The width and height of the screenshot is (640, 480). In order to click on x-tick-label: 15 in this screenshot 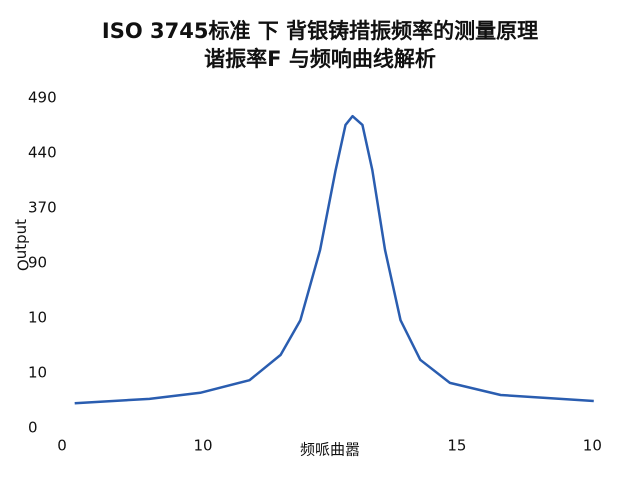, I will do `click(456, 446)`.